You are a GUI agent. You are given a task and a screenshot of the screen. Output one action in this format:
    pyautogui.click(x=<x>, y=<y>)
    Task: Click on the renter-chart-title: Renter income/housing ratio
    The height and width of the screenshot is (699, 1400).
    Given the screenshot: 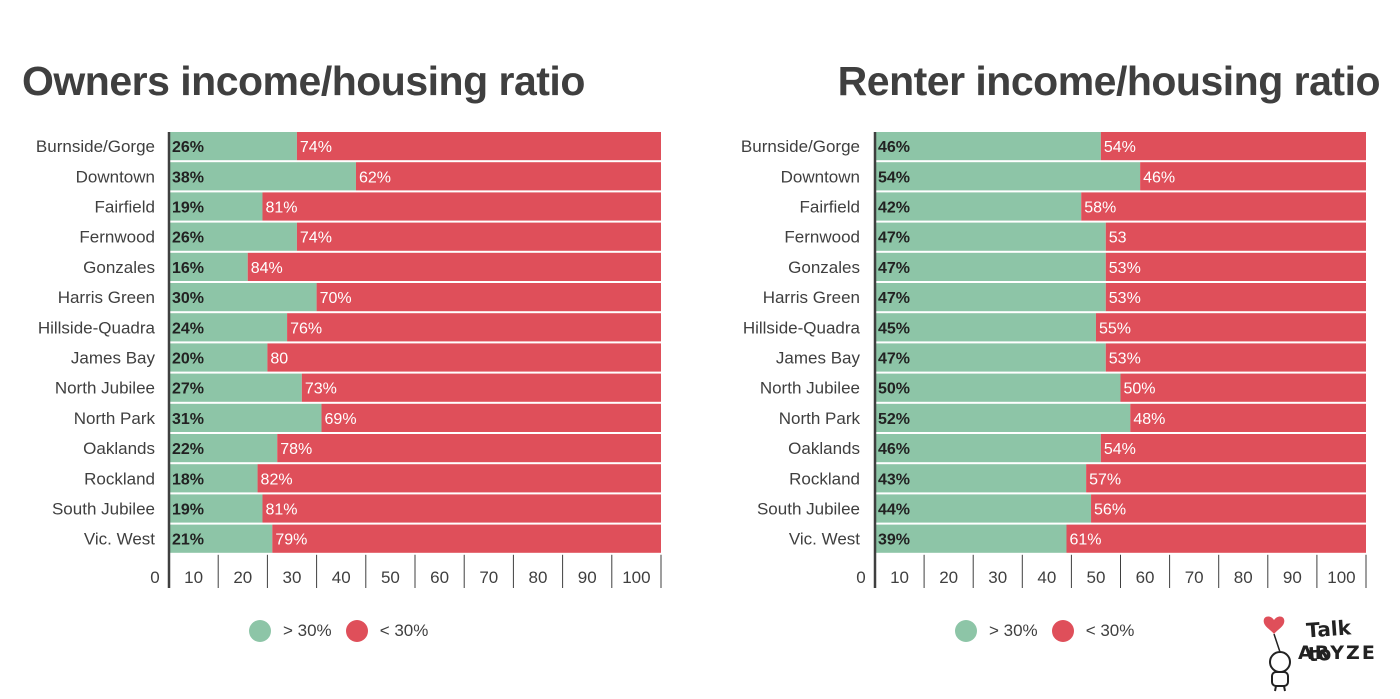 What is the action you would take?
    pyautogui.click(x=1109, y=81)
    